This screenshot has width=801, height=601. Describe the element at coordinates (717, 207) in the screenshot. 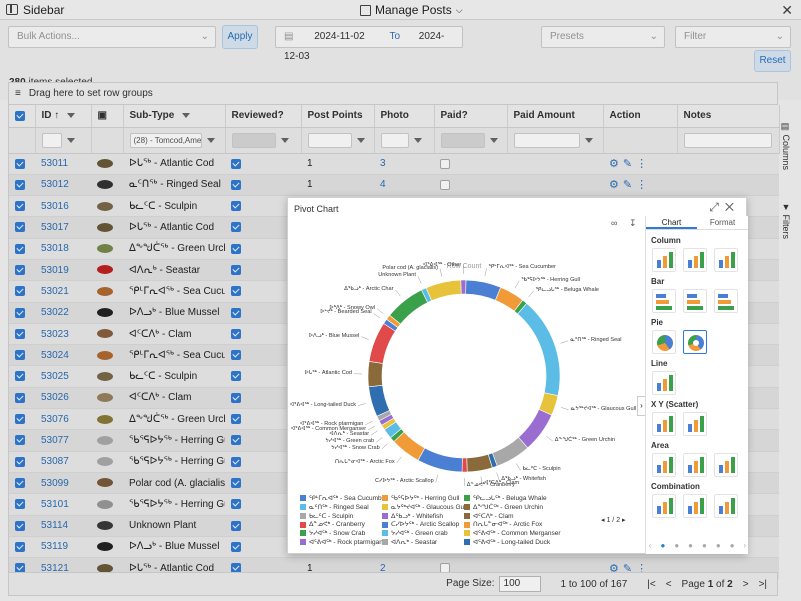

I see `expand-icon: ⤢` at that location.